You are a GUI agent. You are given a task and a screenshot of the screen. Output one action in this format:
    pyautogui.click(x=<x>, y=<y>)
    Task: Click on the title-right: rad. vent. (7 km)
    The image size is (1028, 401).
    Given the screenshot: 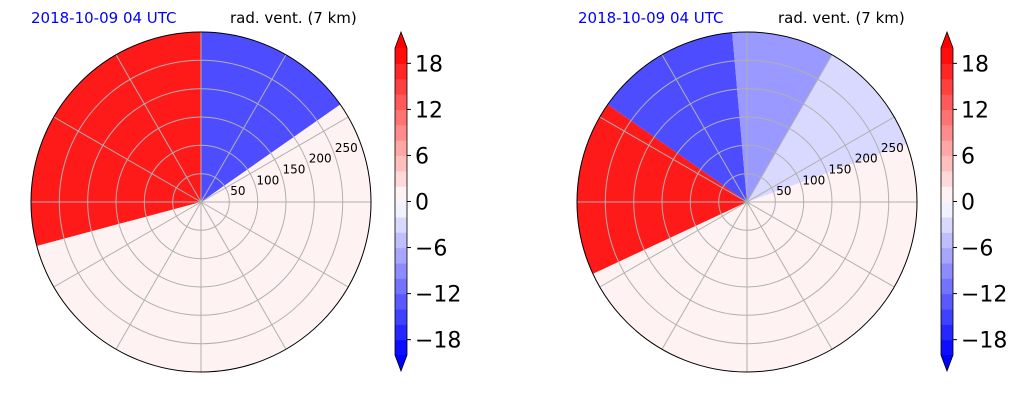 What is the action you would take?
    pyautogui.click(x=841, y=18)
    